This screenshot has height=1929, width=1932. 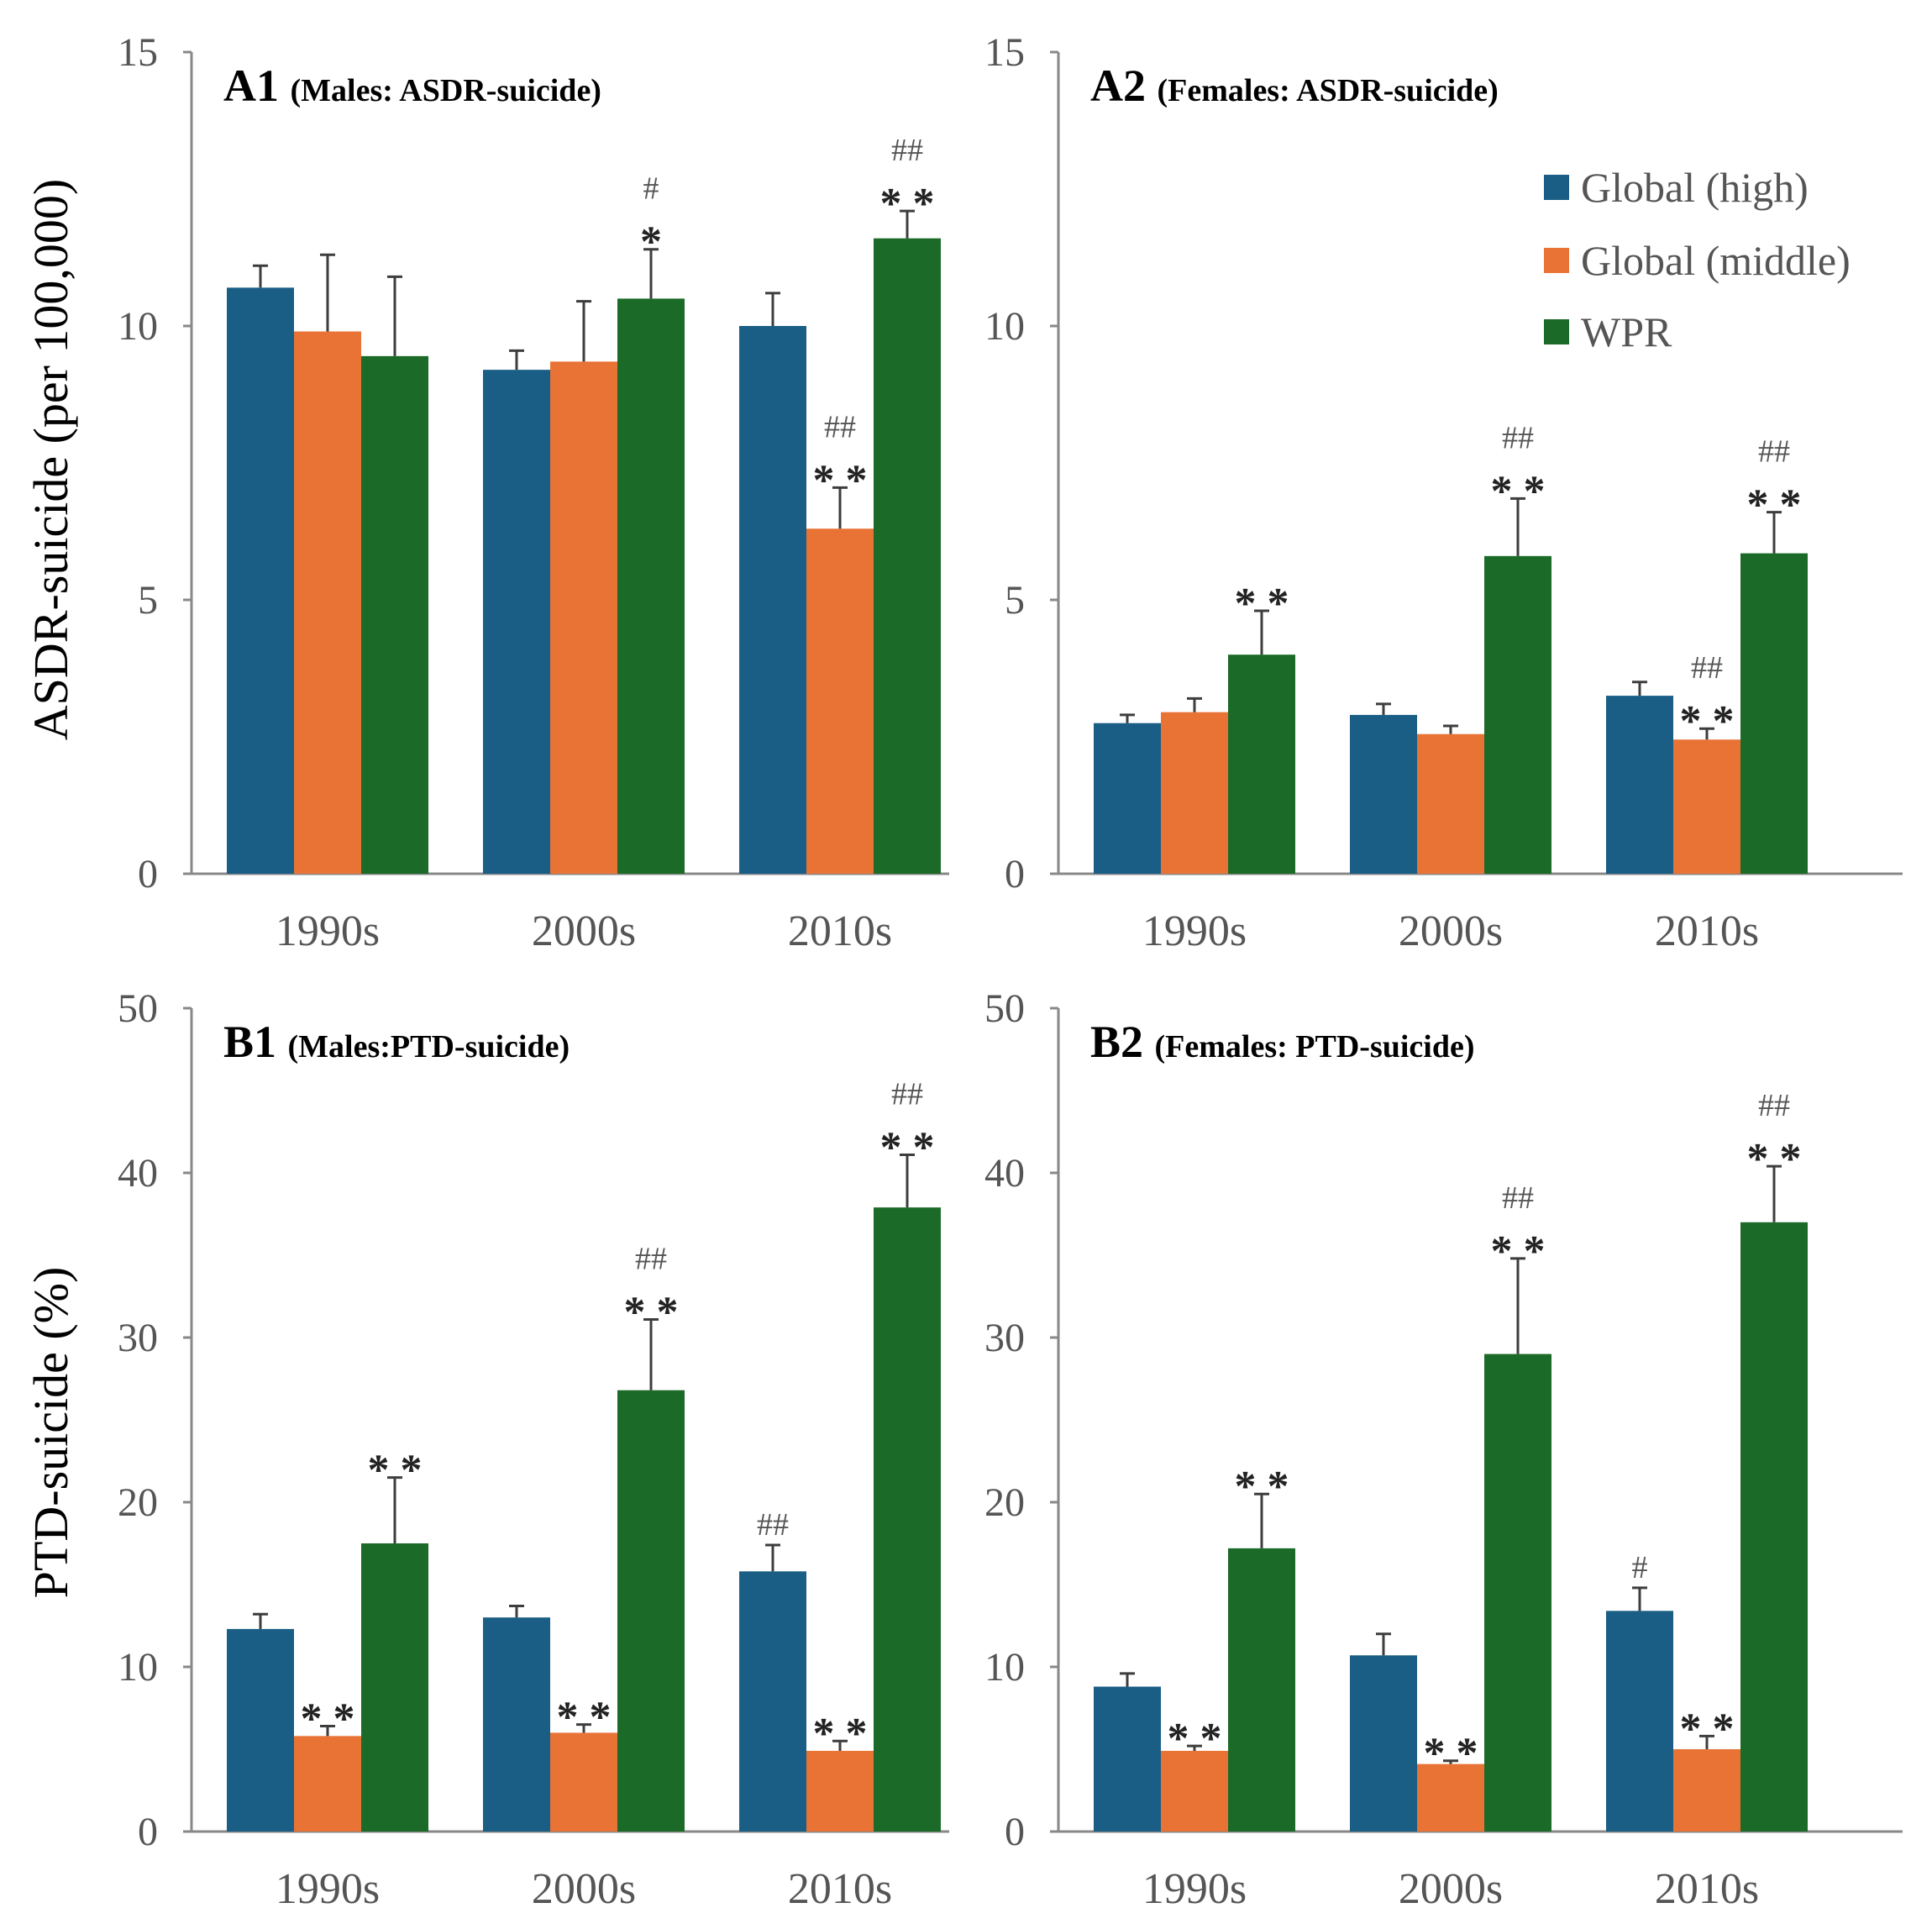 What do you see at coordinates (255, 1042) in the screenshot?
I see `panel-label: B1` at bounding box center [255, 1042].